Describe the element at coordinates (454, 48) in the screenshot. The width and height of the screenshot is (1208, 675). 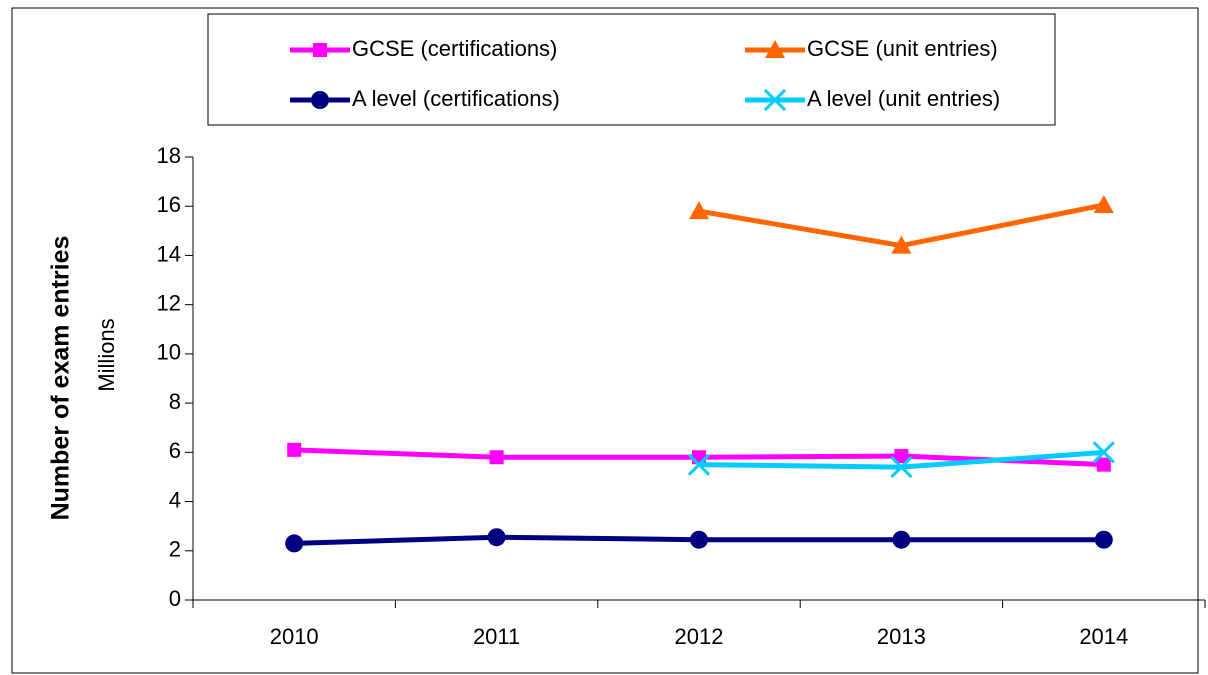
I see `legend-label: GCSE (certifications)` at that location.